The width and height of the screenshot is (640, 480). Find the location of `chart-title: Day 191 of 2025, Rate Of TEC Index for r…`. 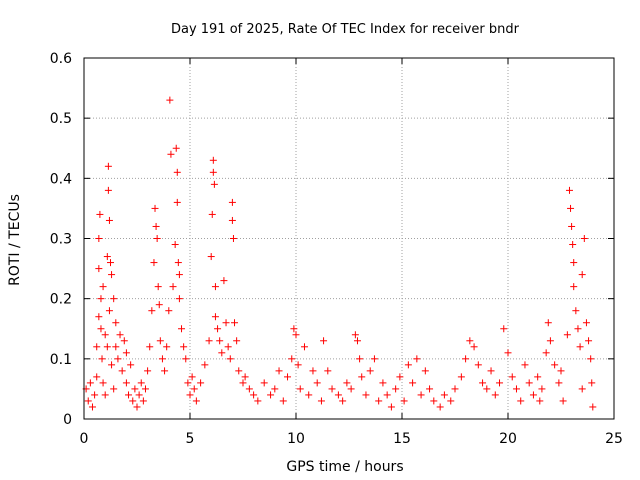

chart-title: Day 191 of 2025, Rate Of TEC Index for r… is located at coordinates (345, 29).